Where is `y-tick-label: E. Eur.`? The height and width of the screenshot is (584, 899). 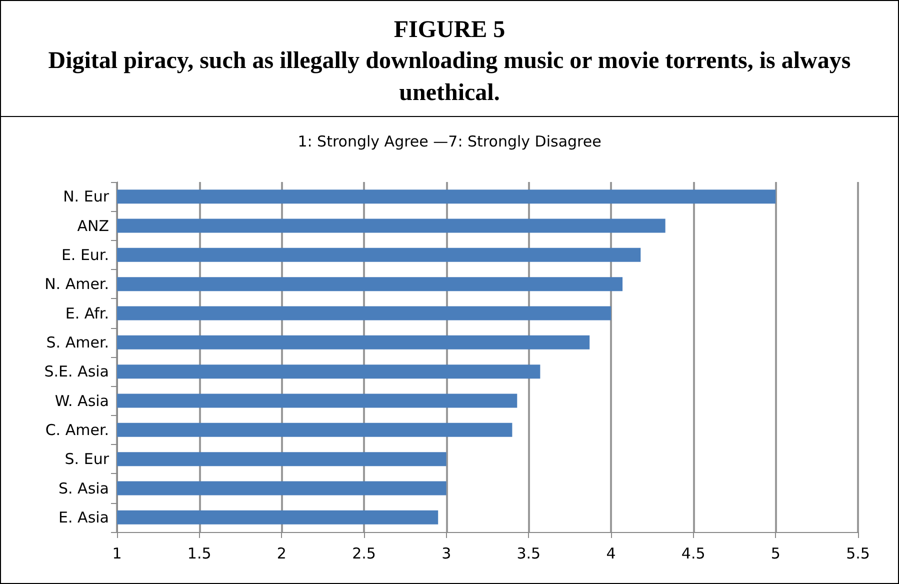
y-tick-label: E. Eur. is located at coordinates (85, 255).